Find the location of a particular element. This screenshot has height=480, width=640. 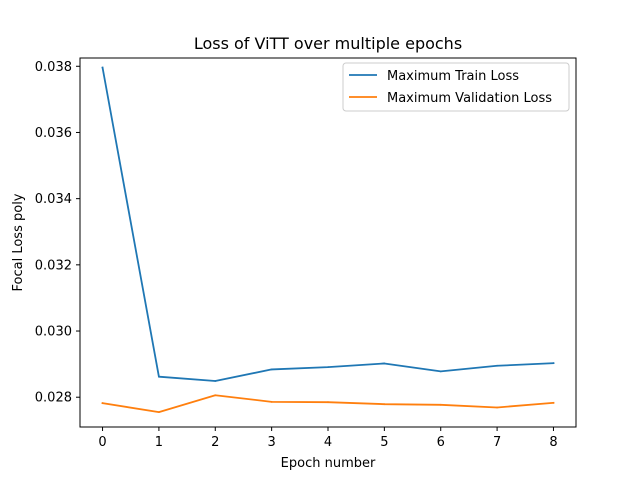

x-tick-label: 2 is located at coordinates (215, 442).